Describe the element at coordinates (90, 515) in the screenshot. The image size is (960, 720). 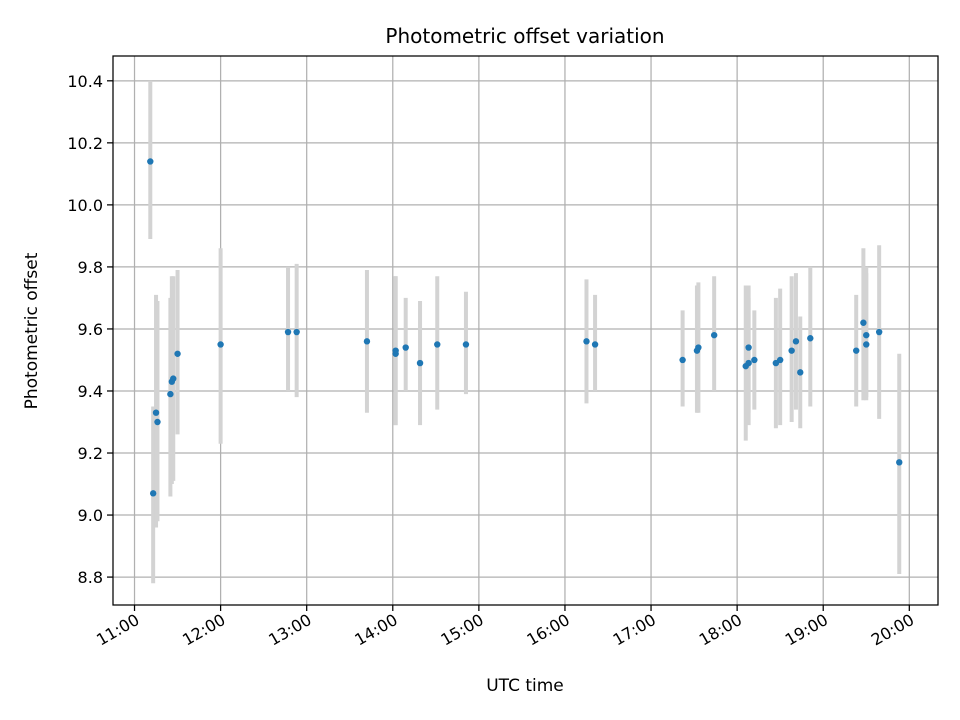
I see `y-tick-label: 9.0` at that location.